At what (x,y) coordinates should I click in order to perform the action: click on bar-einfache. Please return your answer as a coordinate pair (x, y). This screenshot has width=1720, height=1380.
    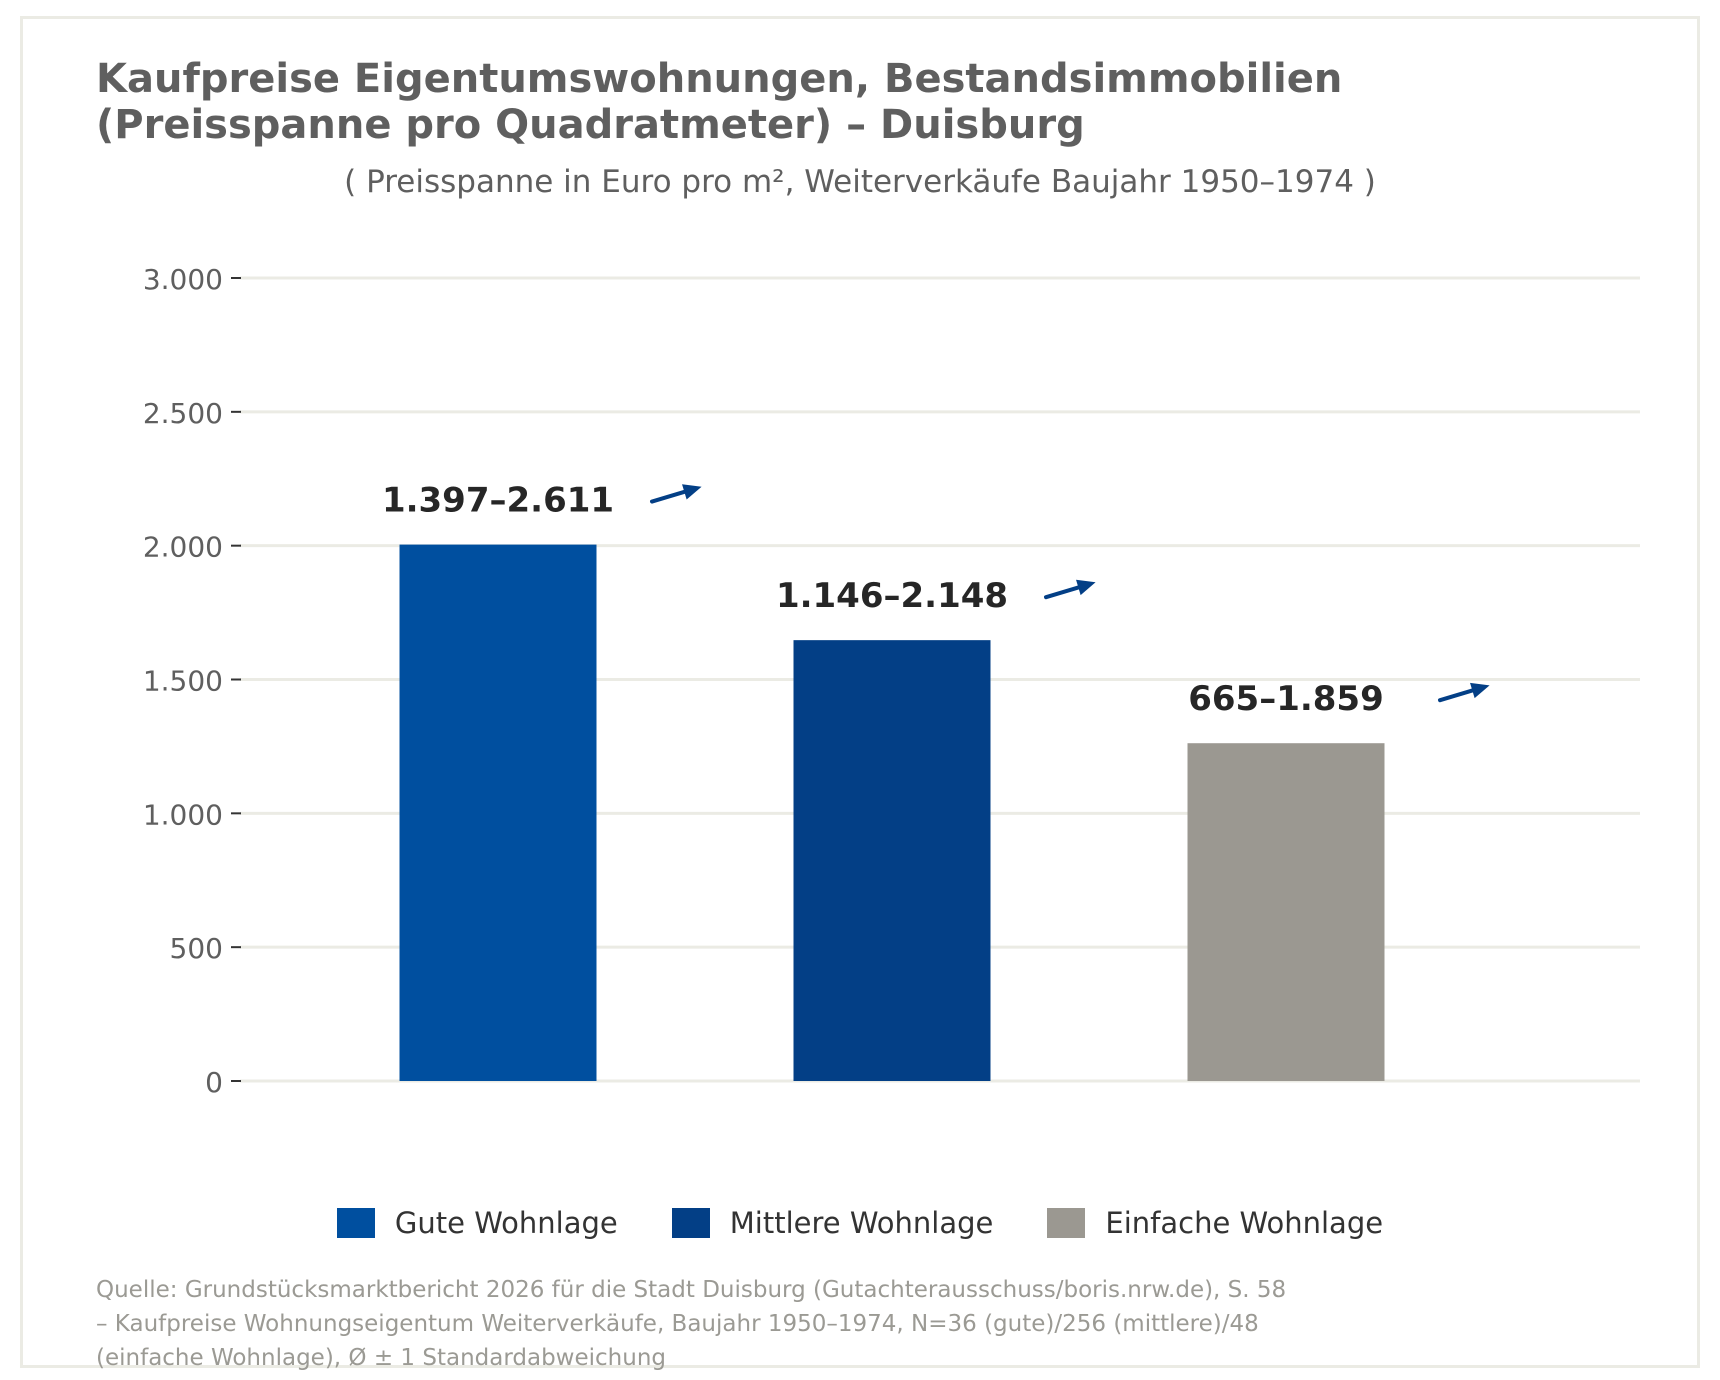
    Looking at the image, I should click on (1286, 912).